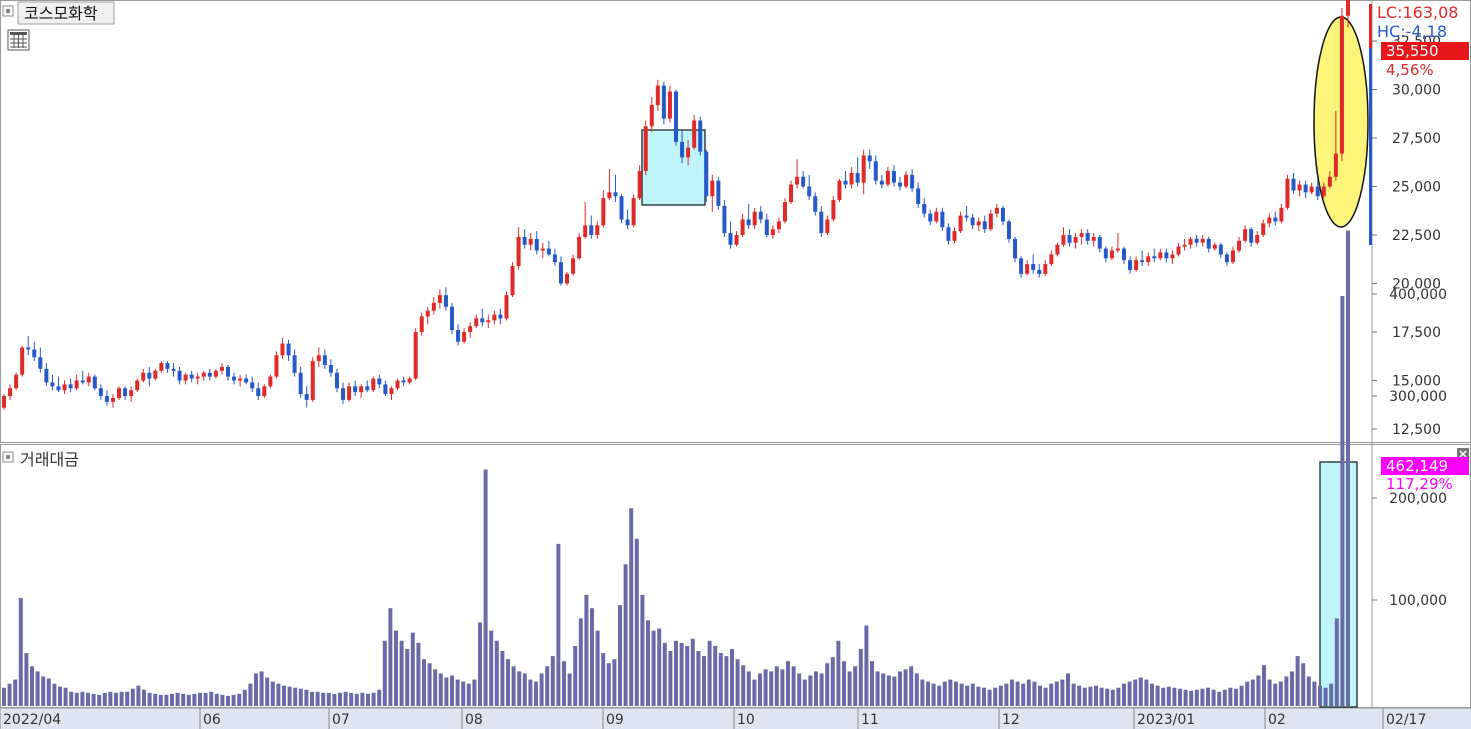 This screenshot has height=729, width=1471. What do you see at coordinates (18, 40) in the screenshot?
I see `grid-icon` at bounding box center [18, 40].